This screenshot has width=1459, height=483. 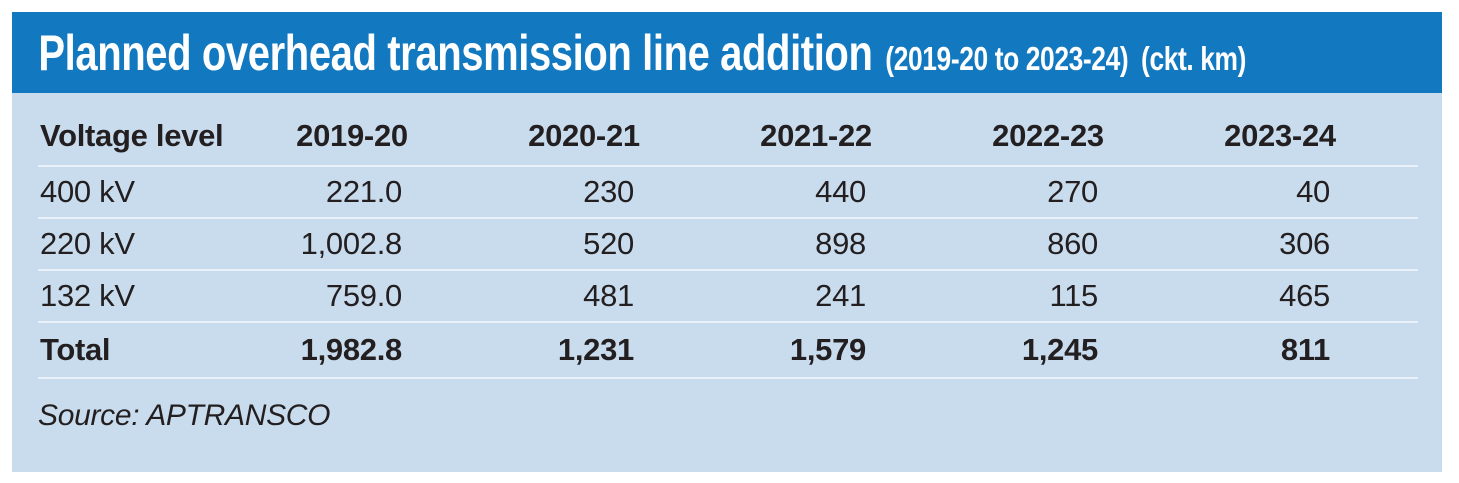 I want to click on table-row-400kv: 400 kV 221.0 230 440 270 40, so click(x=728, y=192).